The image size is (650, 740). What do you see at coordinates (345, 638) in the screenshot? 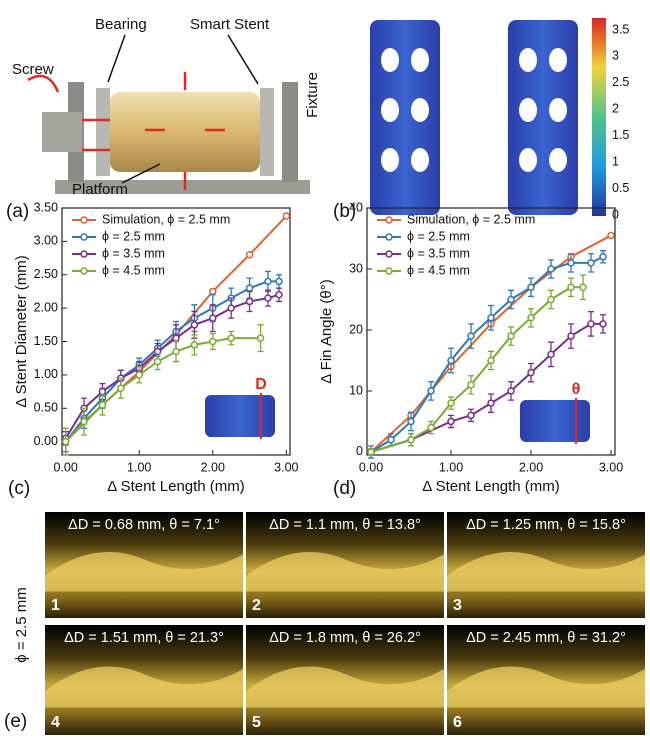
I see `photo-caption: ΔD = 1.8 mm, θ = 26.2°` at bounding box center [345, 638].